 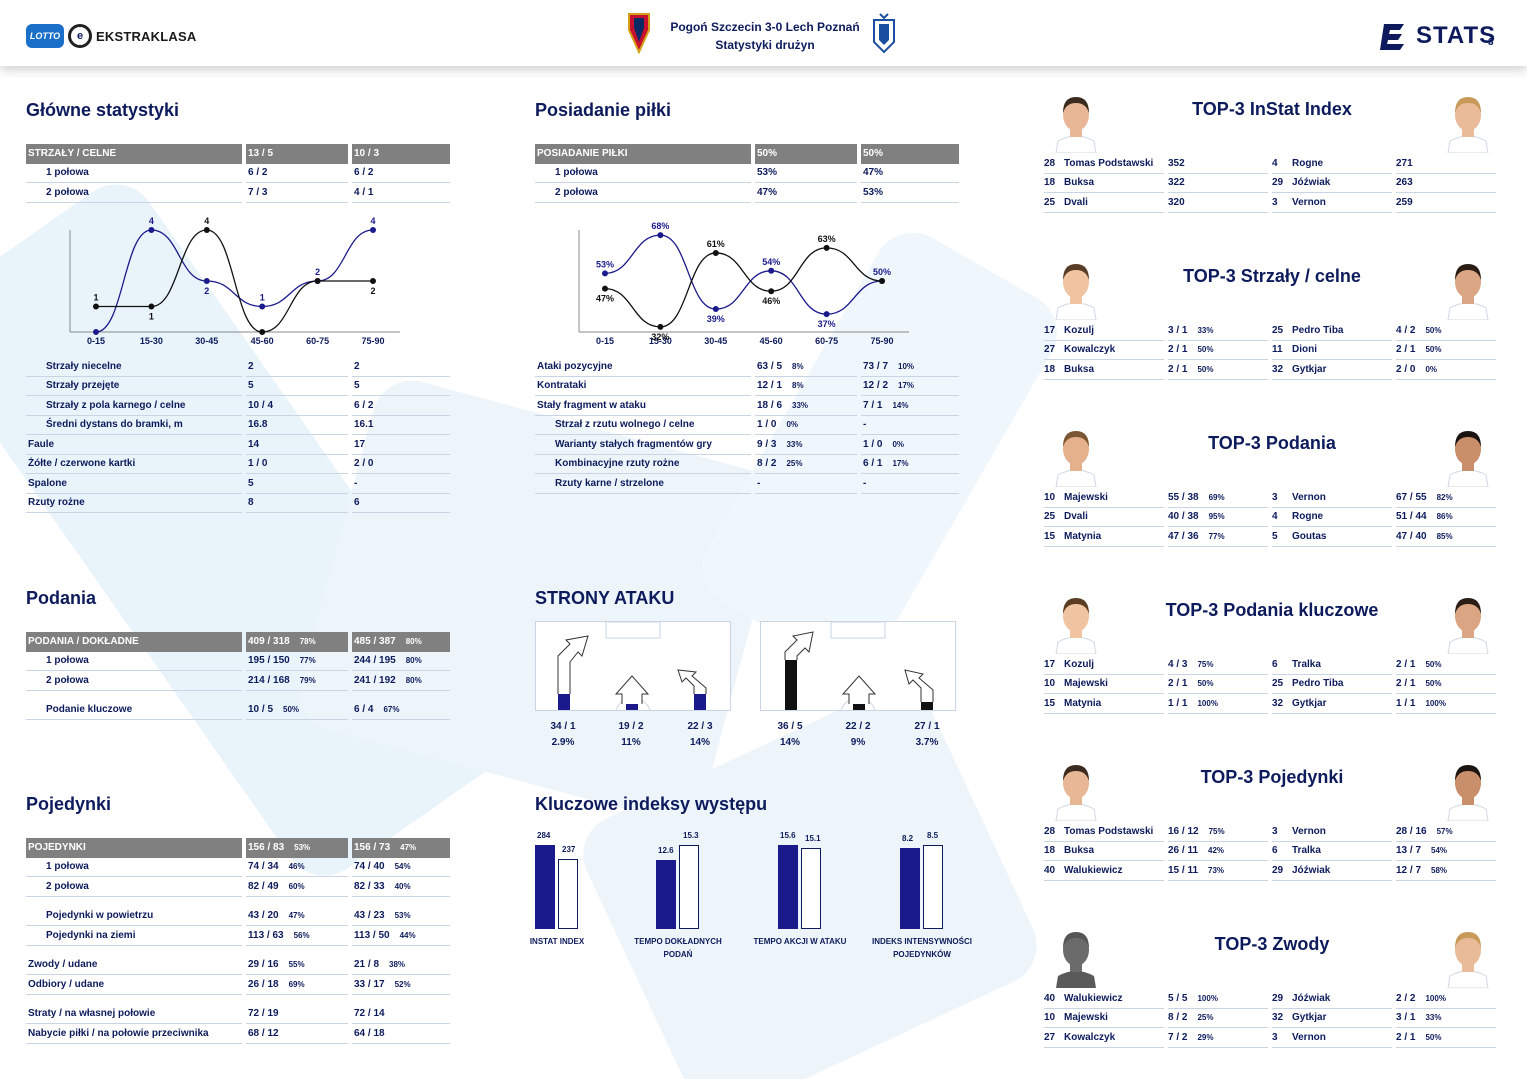 I want to click on index-bar-home, so click(x=910, y=888).